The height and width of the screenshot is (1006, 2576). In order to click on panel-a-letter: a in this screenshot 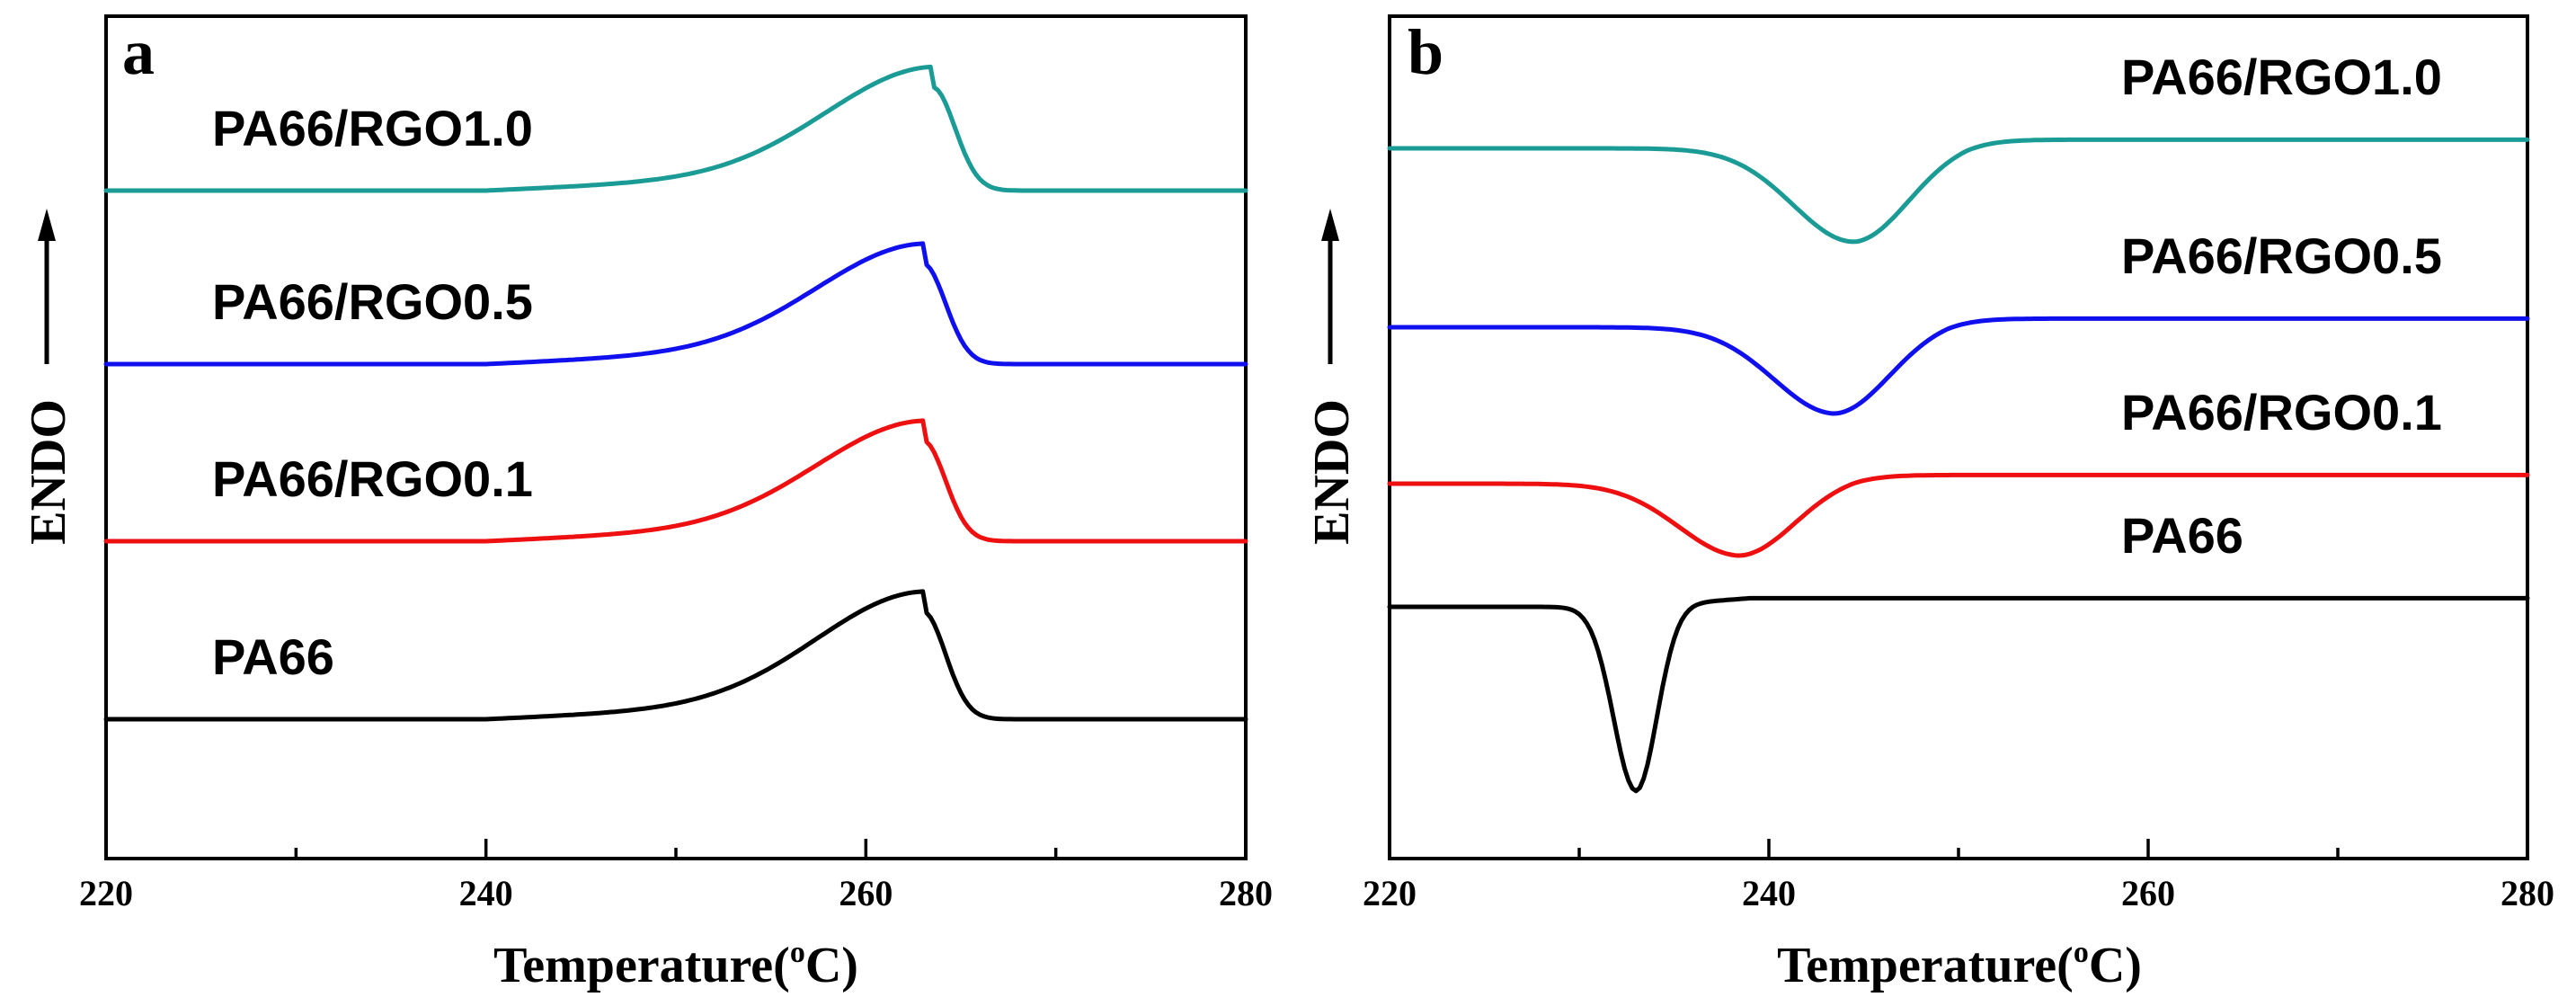, I will do `click(138, 52)`.